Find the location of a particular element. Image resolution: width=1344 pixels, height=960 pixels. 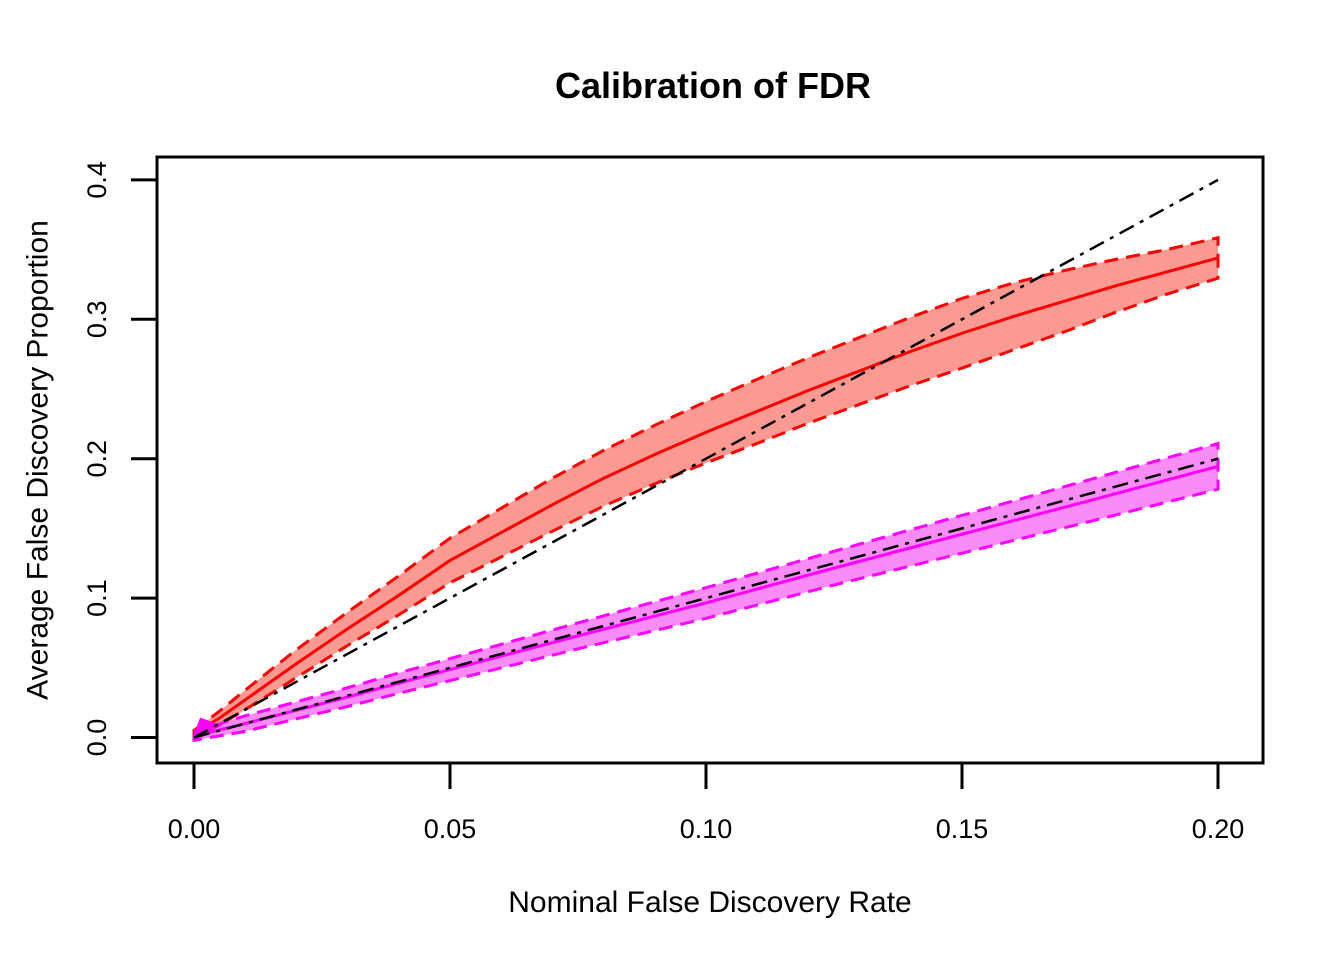

y-tick-label: 0.0 is located at coordinates (97, 738).